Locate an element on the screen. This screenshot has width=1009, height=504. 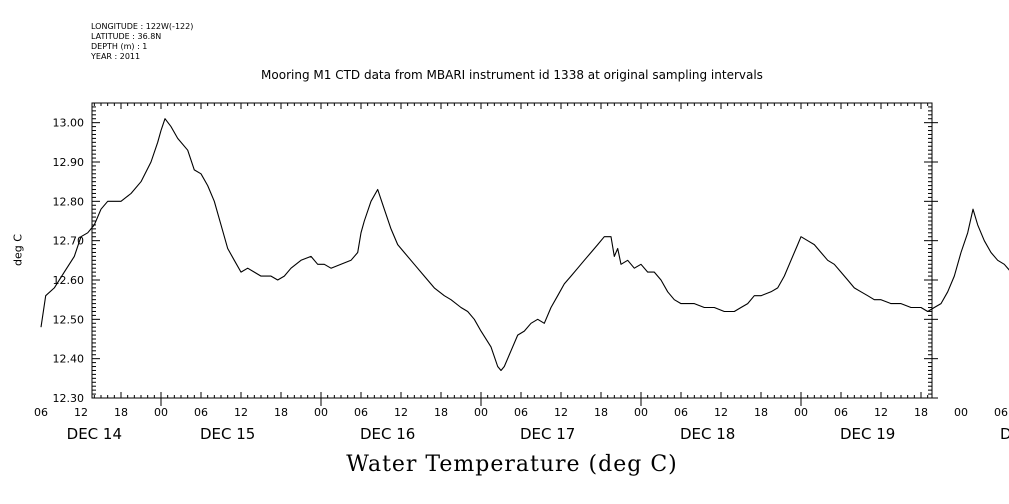
y-tick-label: 12.80 is located at coordinates (69, 201).